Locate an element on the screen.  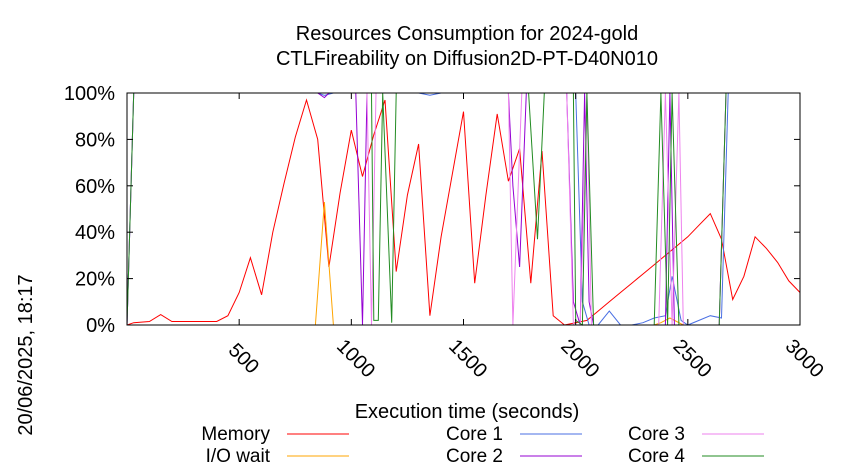
y-tick-label: 60% is located at coordinates (95, 187).